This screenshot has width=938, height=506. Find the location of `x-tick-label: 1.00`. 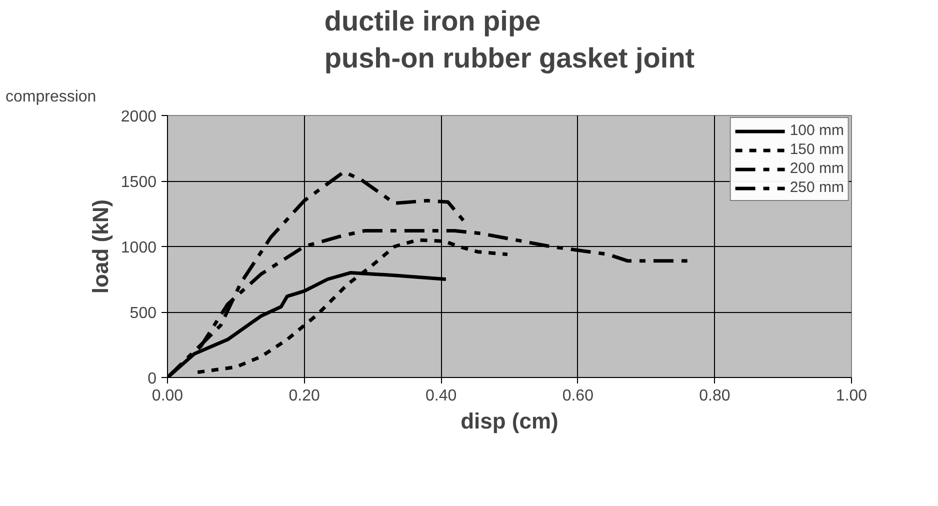

x-tick-label: 1.00 is located at coordinates (852, 396).